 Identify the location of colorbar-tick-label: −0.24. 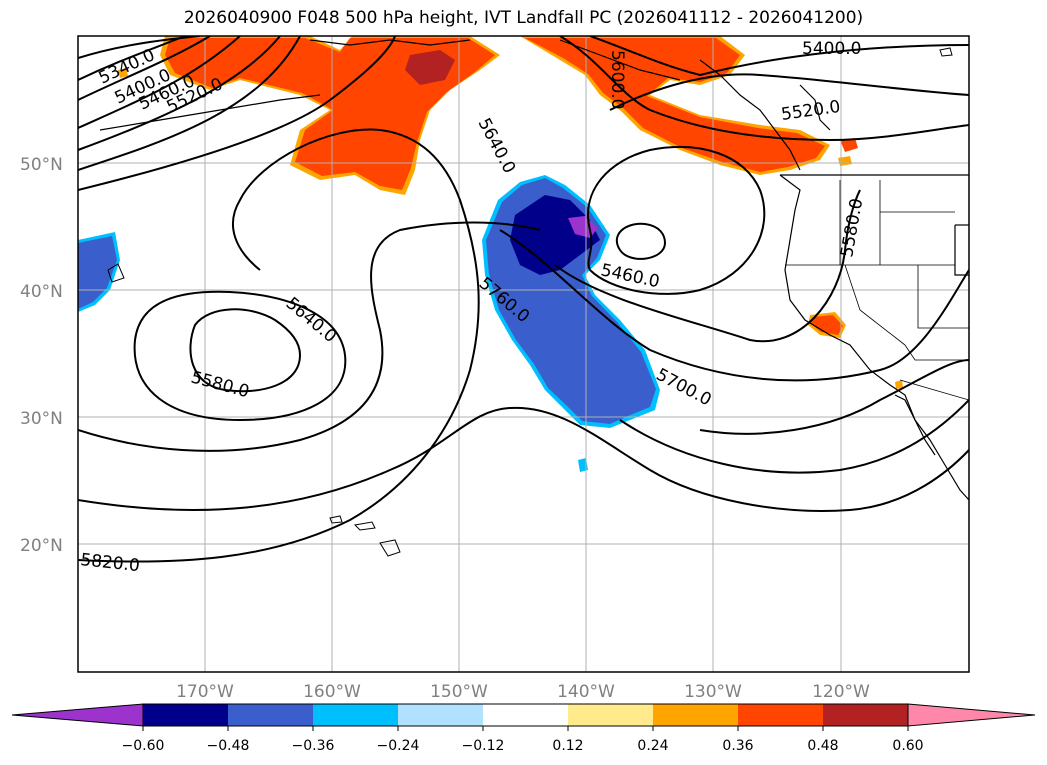
(398, 746).